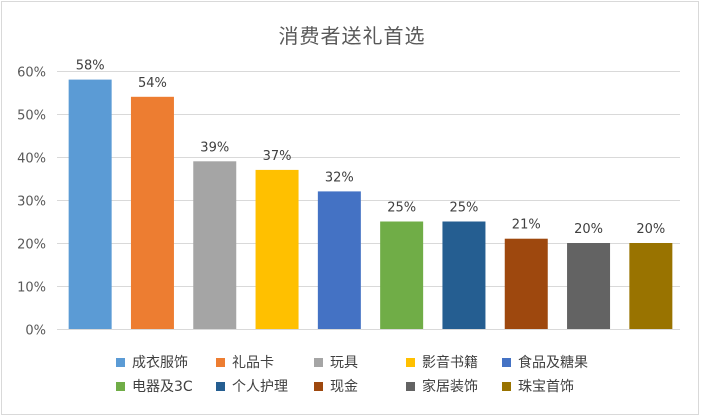 Image resolution: width=702 pixels, height=418 pixels. I want to click on data-label: 21%, so click(526, 225).